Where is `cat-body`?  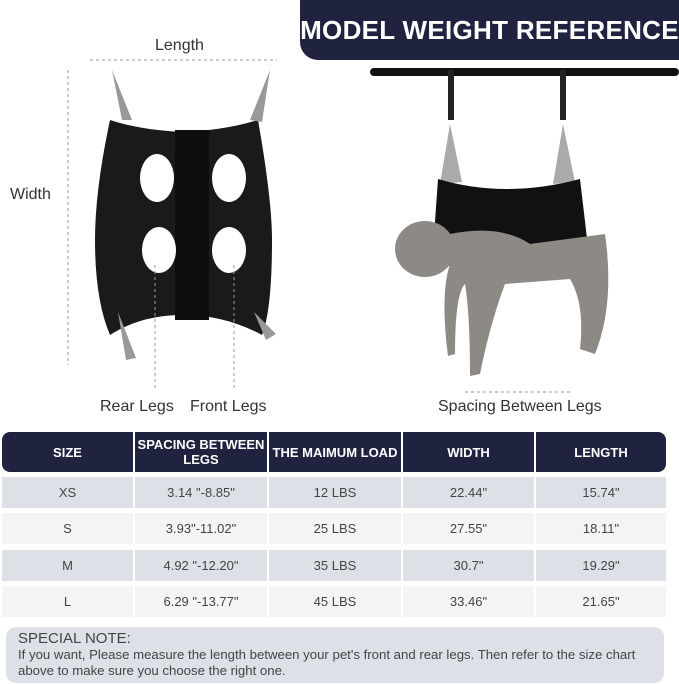
cat-body is located at coordinates (526, 303).